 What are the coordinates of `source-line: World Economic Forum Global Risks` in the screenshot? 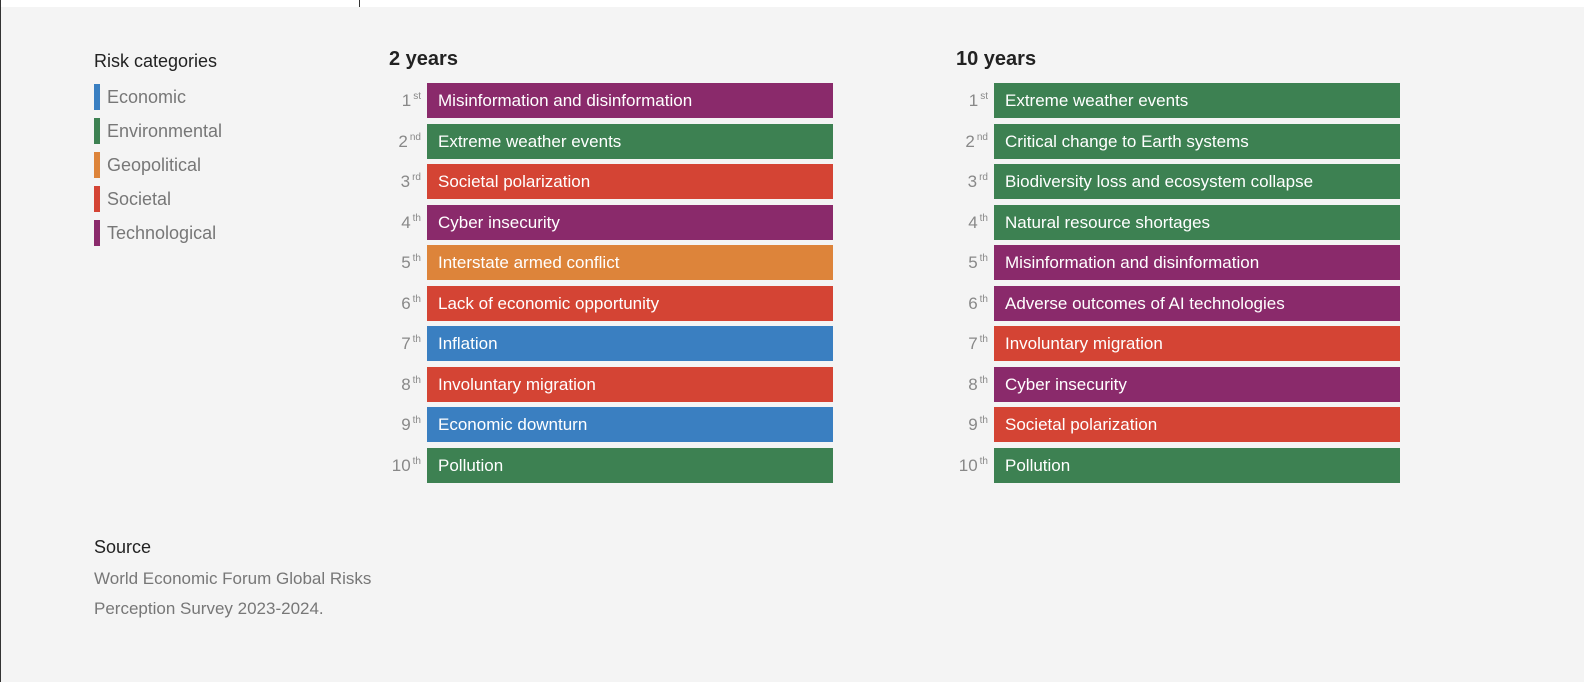 It's located at (233, 578).